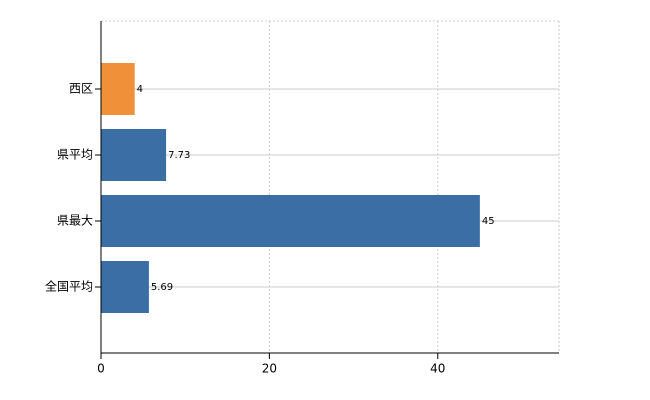 This screenshot has width=650, height=400. What do you see at coordinates (162, 287) in the screenshot?
I see `value-label: 5.69` at bounding box center [162, 287].